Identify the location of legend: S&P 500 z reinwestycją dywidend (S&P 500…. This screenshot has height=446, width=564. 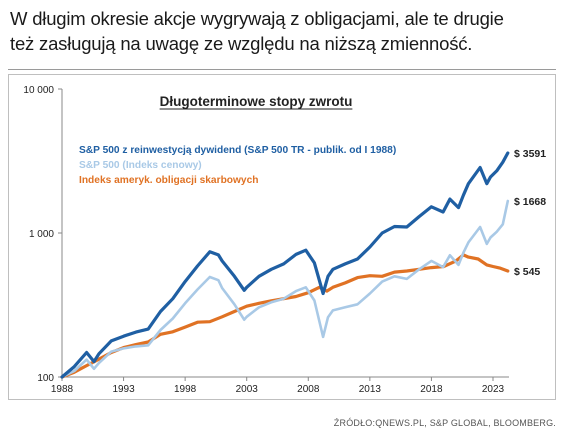
(237, 165).